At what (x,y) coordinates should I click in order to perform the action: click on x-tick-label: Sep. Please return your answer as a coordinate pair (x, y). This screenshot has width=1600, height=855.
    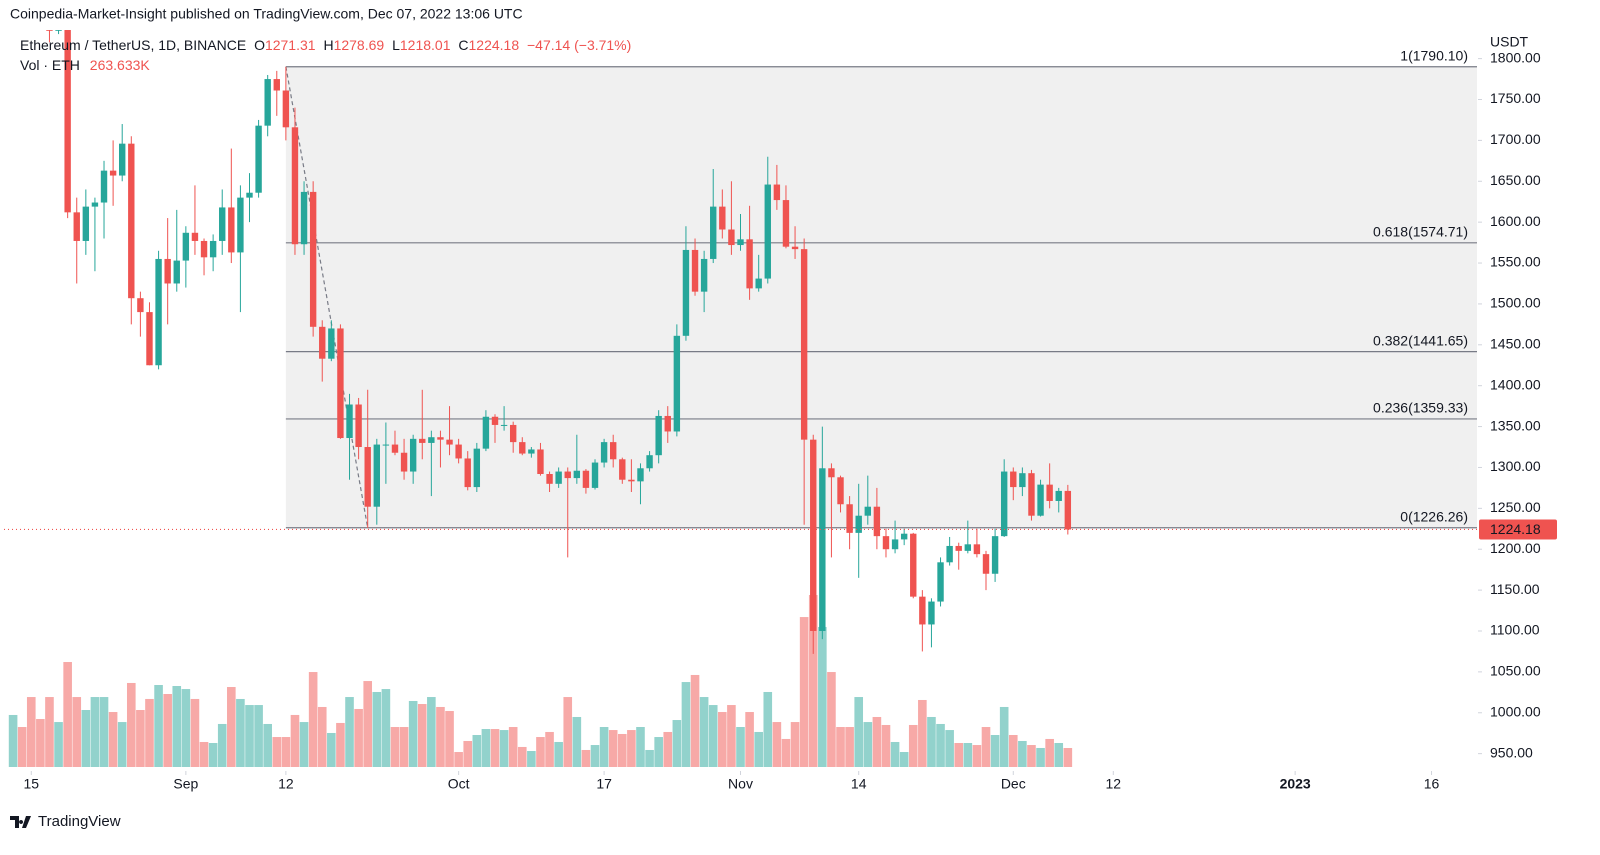
    Looking at the image, I should click on (185, 784).